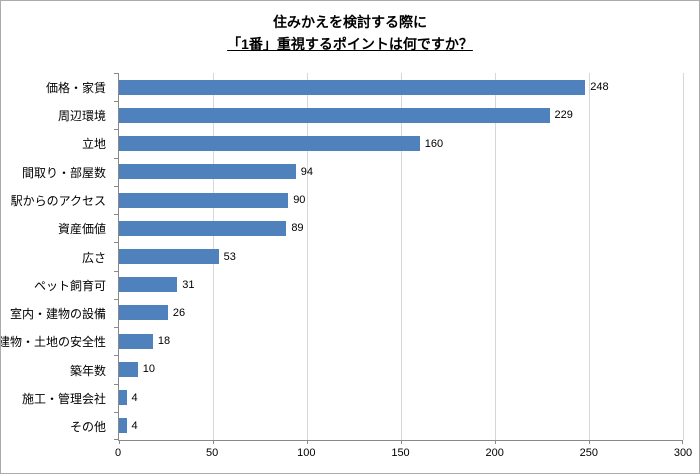  I want to click on value-axis-label: 300, so click(683, 453).